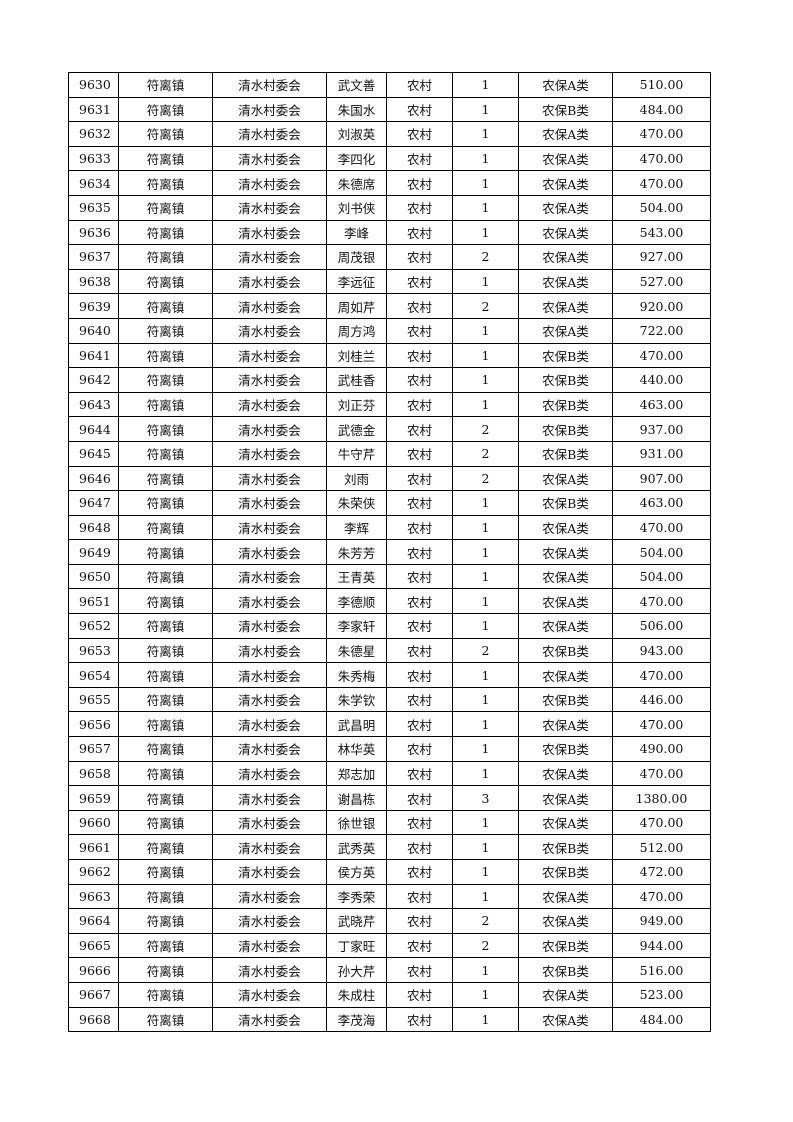 The image size is (793, 1122). Describe the element at coordinates (661, 478) in the screenshot. I see `amount-cell: 907.00` at that location.